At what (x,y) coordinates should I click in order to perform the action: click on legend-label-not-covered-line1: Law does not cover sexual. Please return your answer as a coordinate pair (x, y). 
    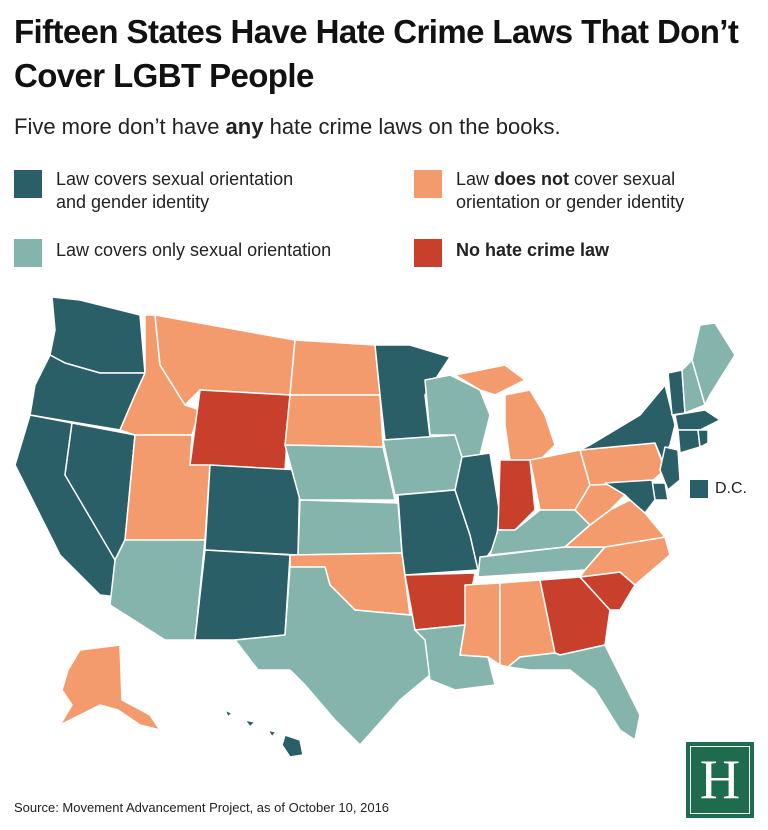
    Looking at the image, I should click on (570, 179).